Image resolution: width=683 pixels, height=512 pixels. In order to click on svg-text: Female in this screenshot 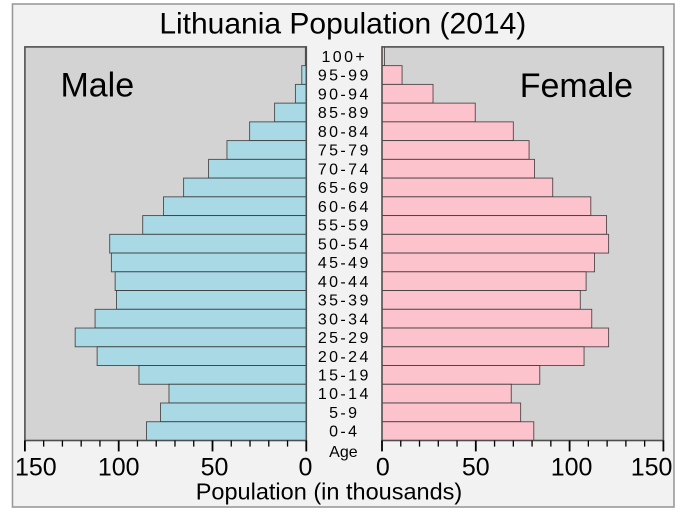, I will do `click(576, 86)`.